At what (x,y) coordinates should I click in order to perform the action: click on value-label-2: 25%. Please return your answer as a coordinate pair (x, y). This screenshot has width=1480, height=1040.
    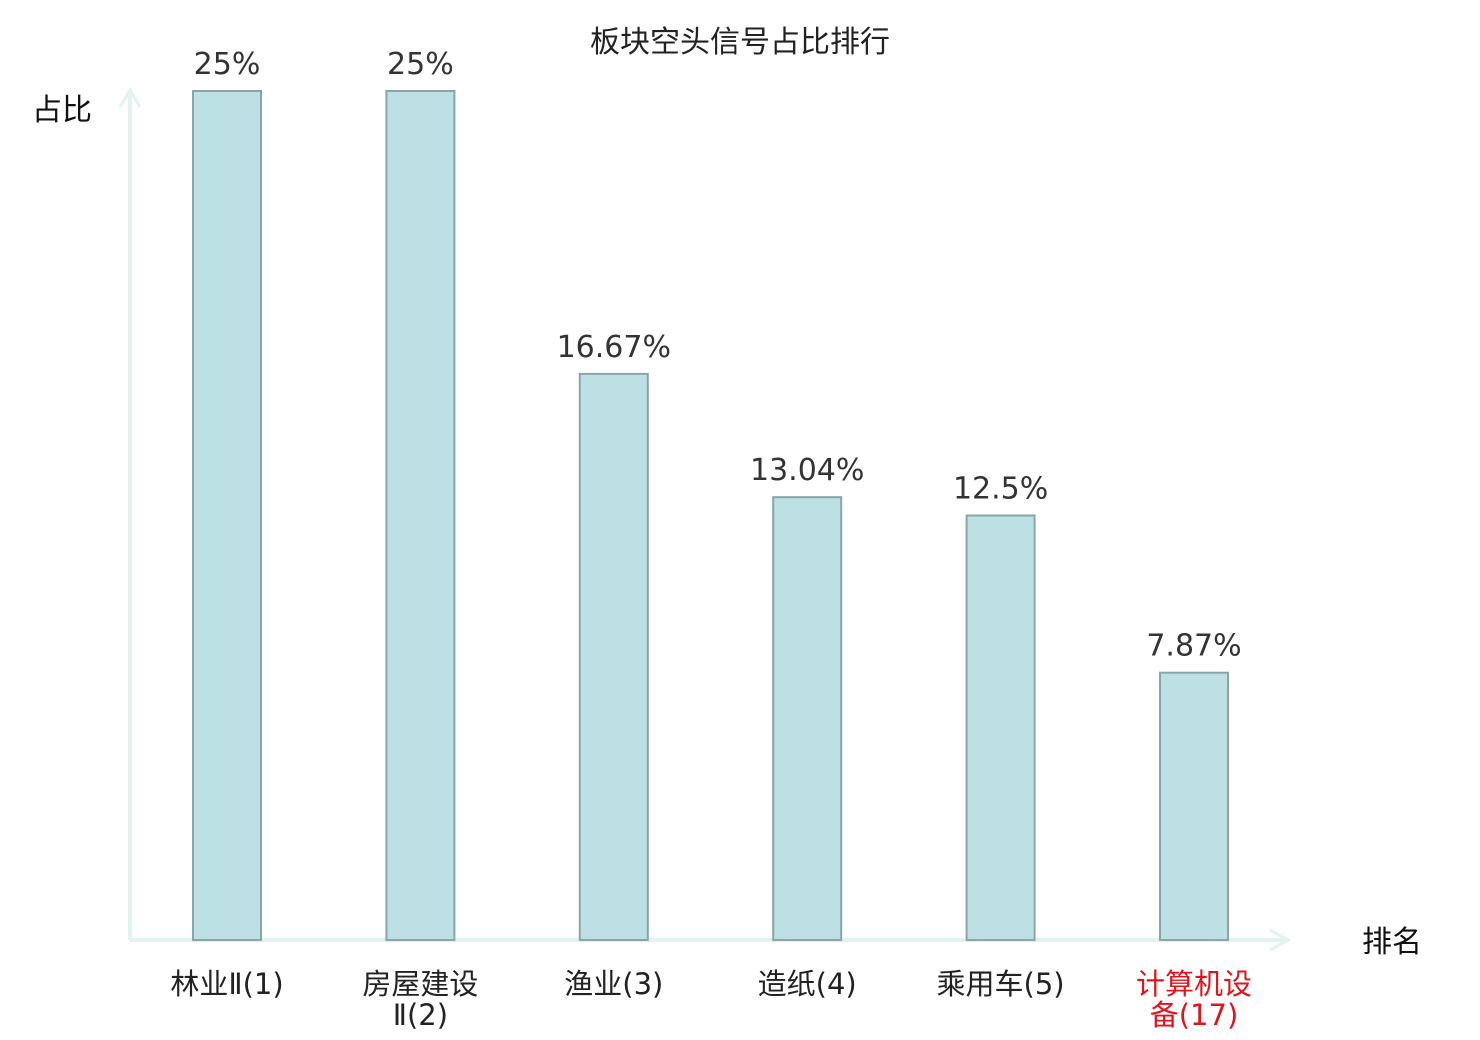
    Looking at the image, I should click on (420, 64).